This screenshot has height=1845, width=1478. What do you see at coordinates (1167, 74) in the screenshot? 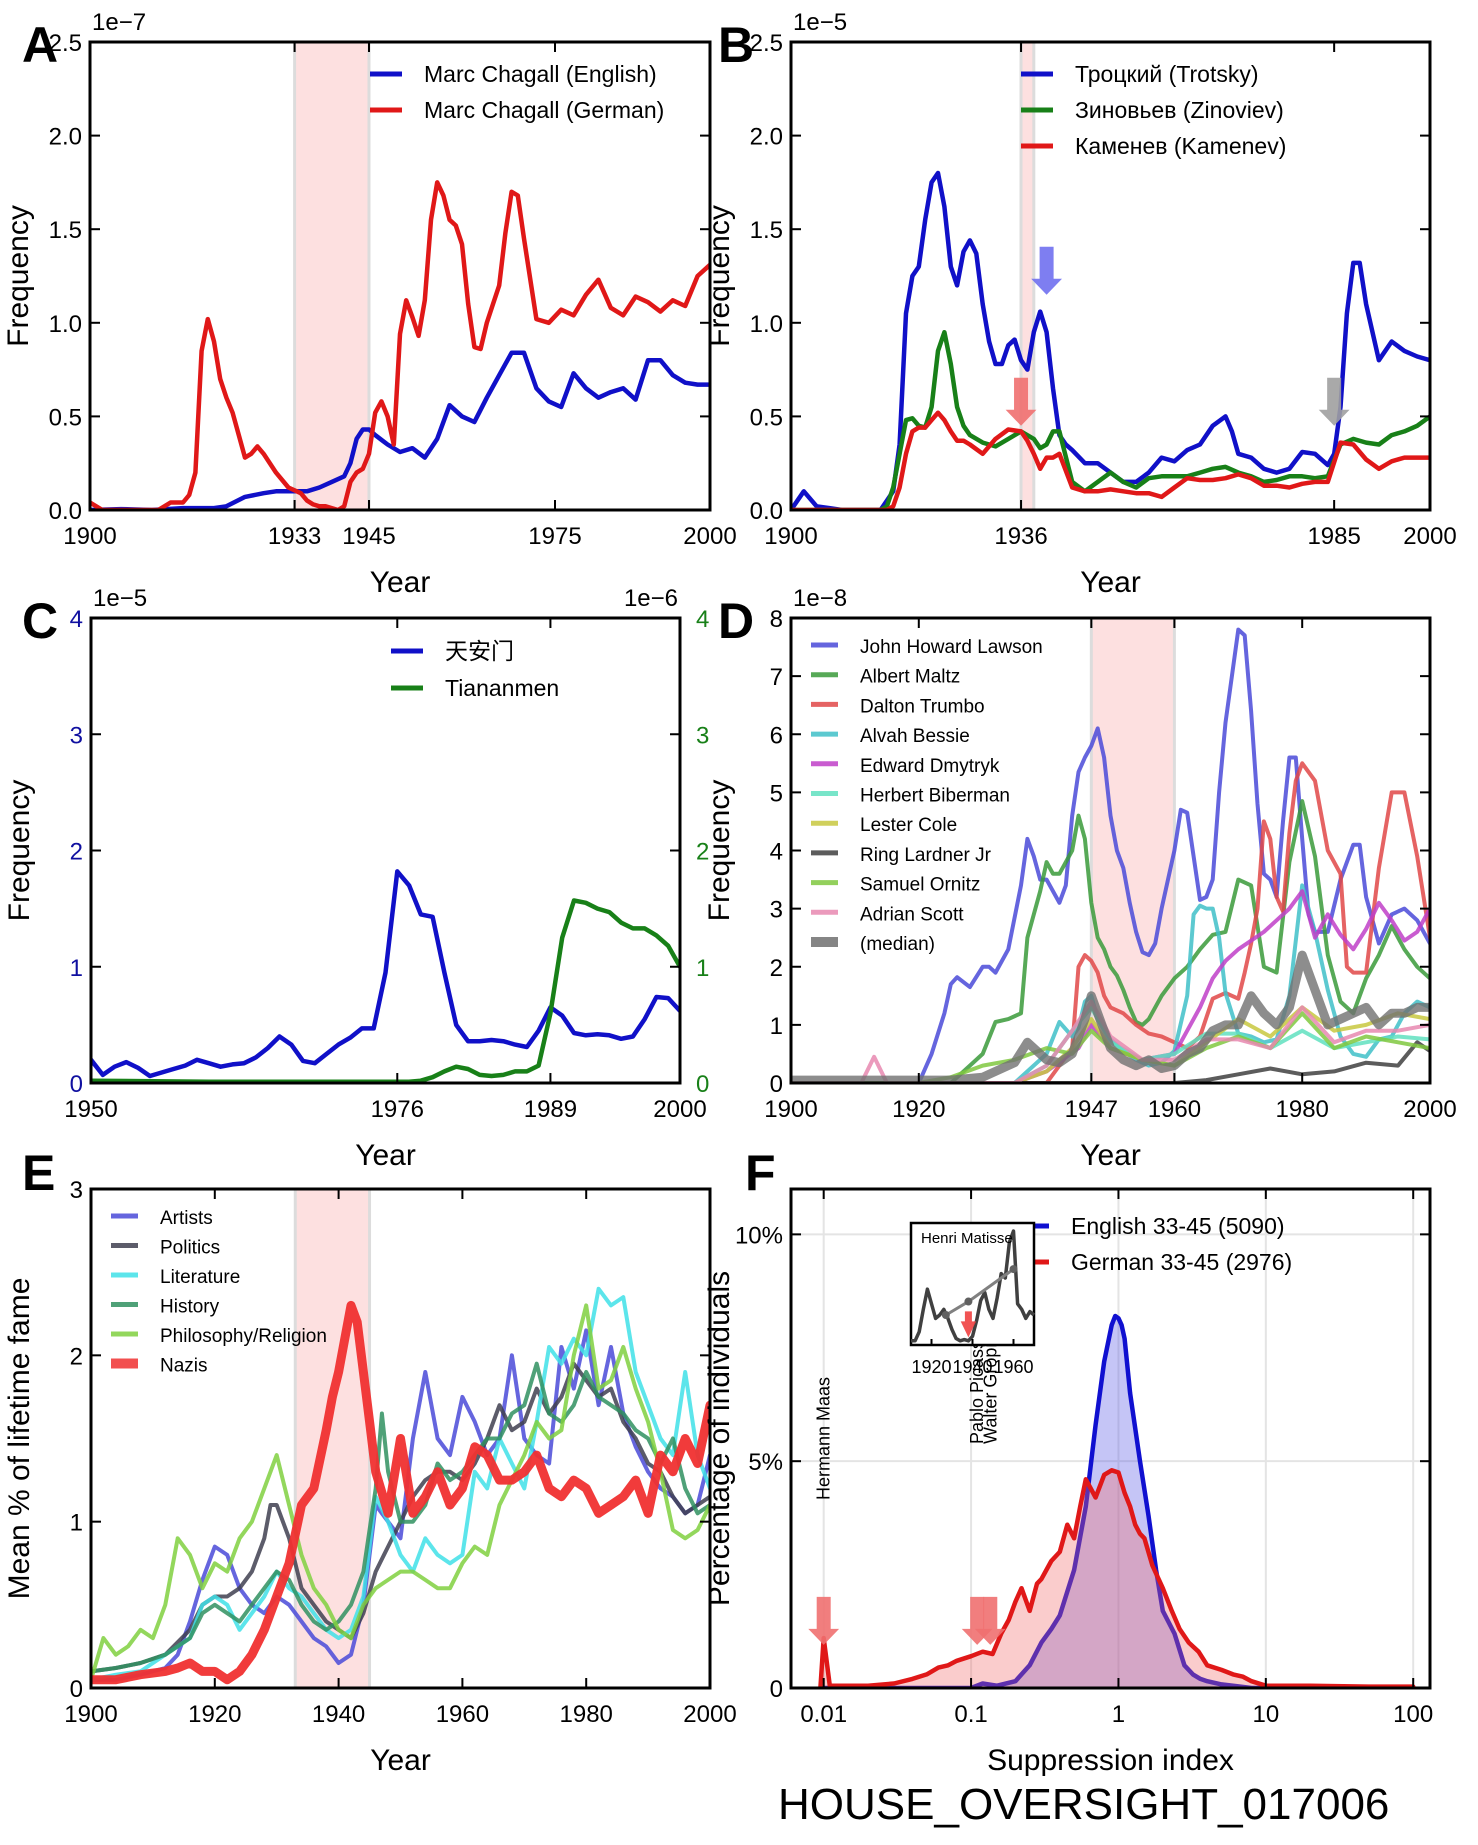
I see `legend-label: Троцкий (Trotsky)` at bounding box center [1167, 74].